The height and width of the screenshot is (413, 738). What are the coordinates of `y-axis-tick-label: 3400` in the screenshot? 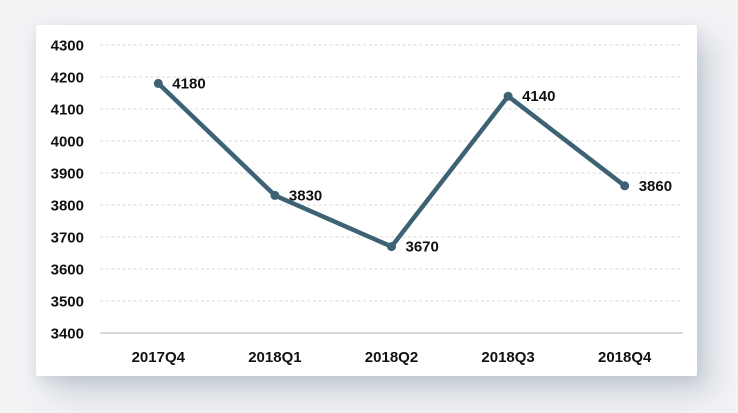 It's located at (67, 334).